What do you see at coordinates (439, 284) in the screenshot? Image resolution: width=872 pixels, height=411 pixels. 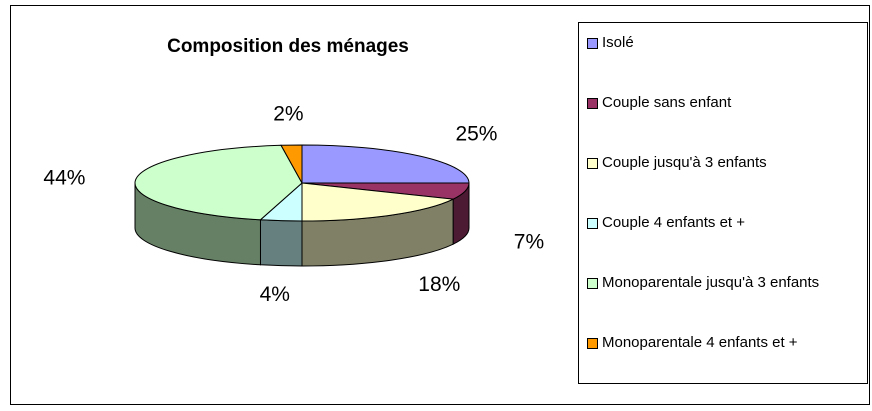 I see `data-label: 18%` at bounding box center [439, 284].